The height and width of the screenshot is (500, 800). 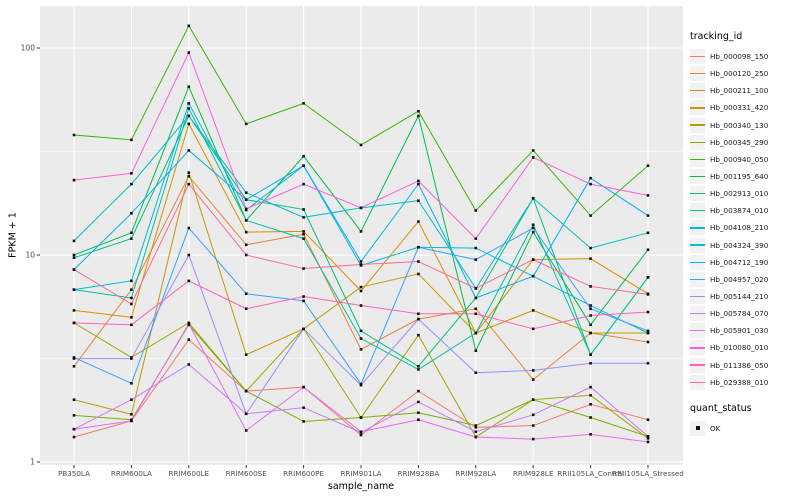 I want to click on ok-square-marker-key, so click(x=697, y=428).